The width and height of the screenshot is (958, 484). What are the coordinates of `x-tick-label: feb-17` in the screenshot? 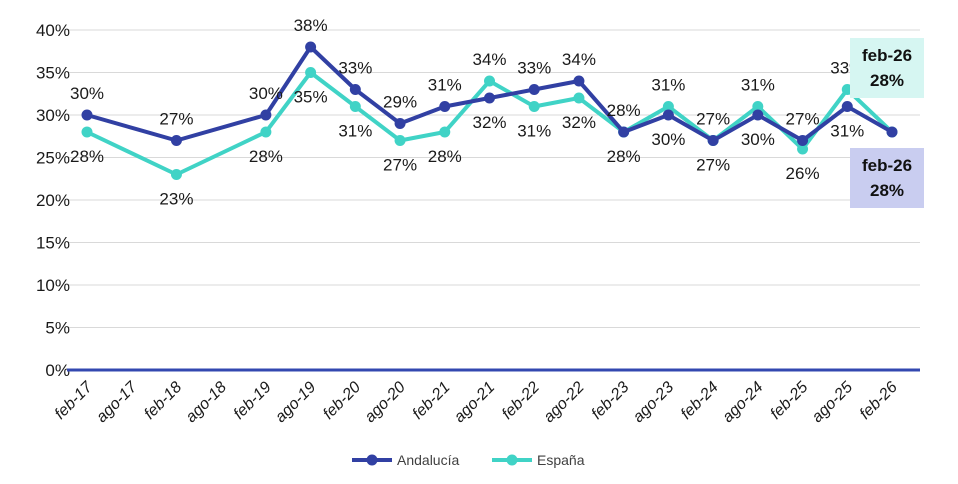 It's located at (74, 400).